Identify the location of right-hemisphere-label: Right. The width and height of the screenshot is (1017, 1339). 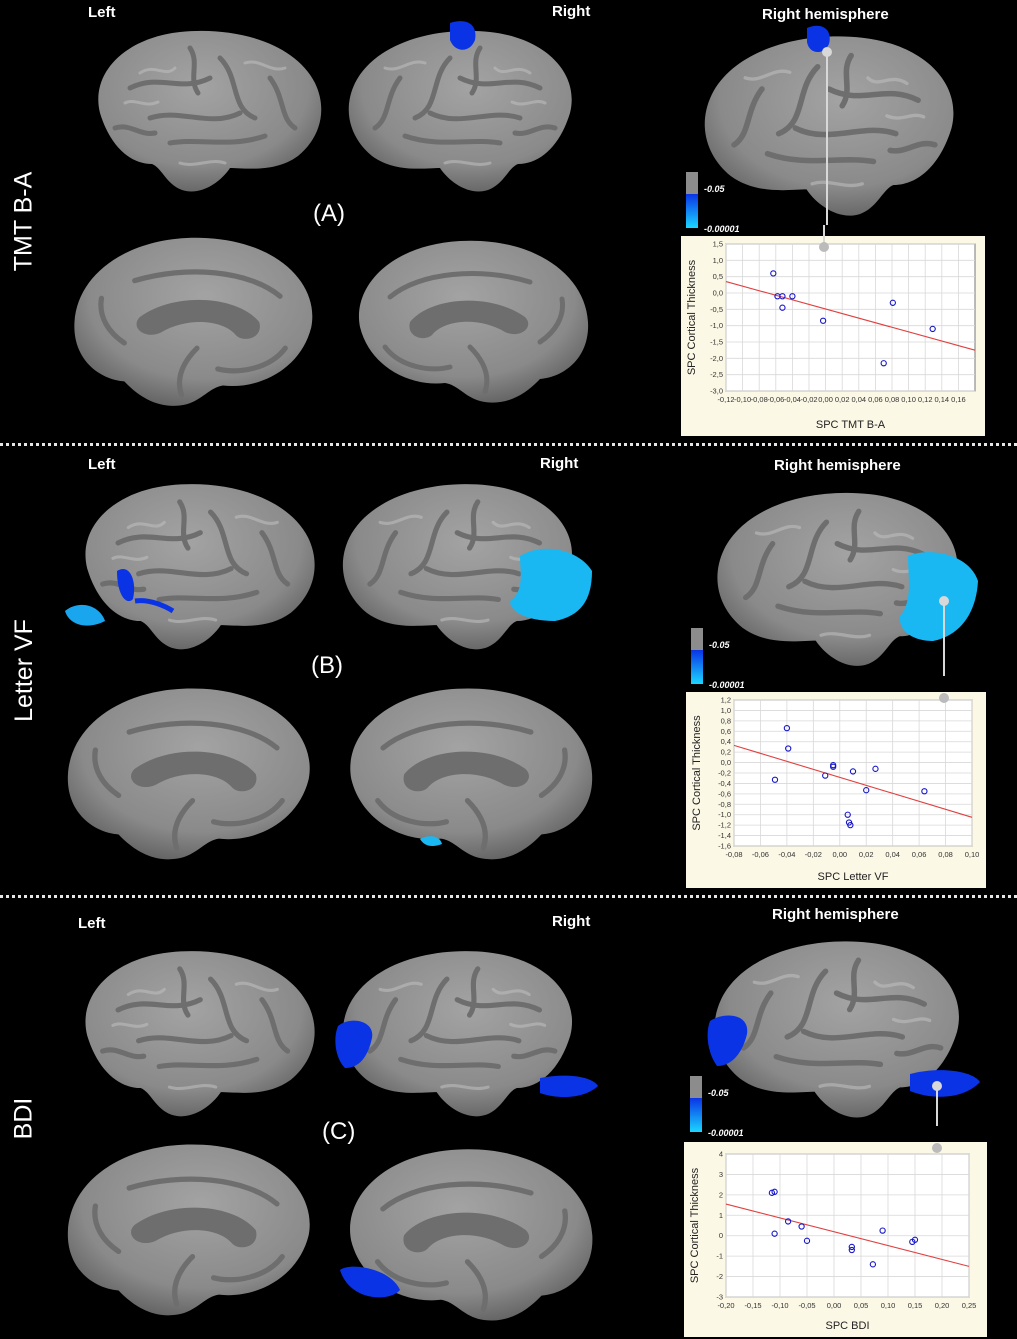
(571, 921).